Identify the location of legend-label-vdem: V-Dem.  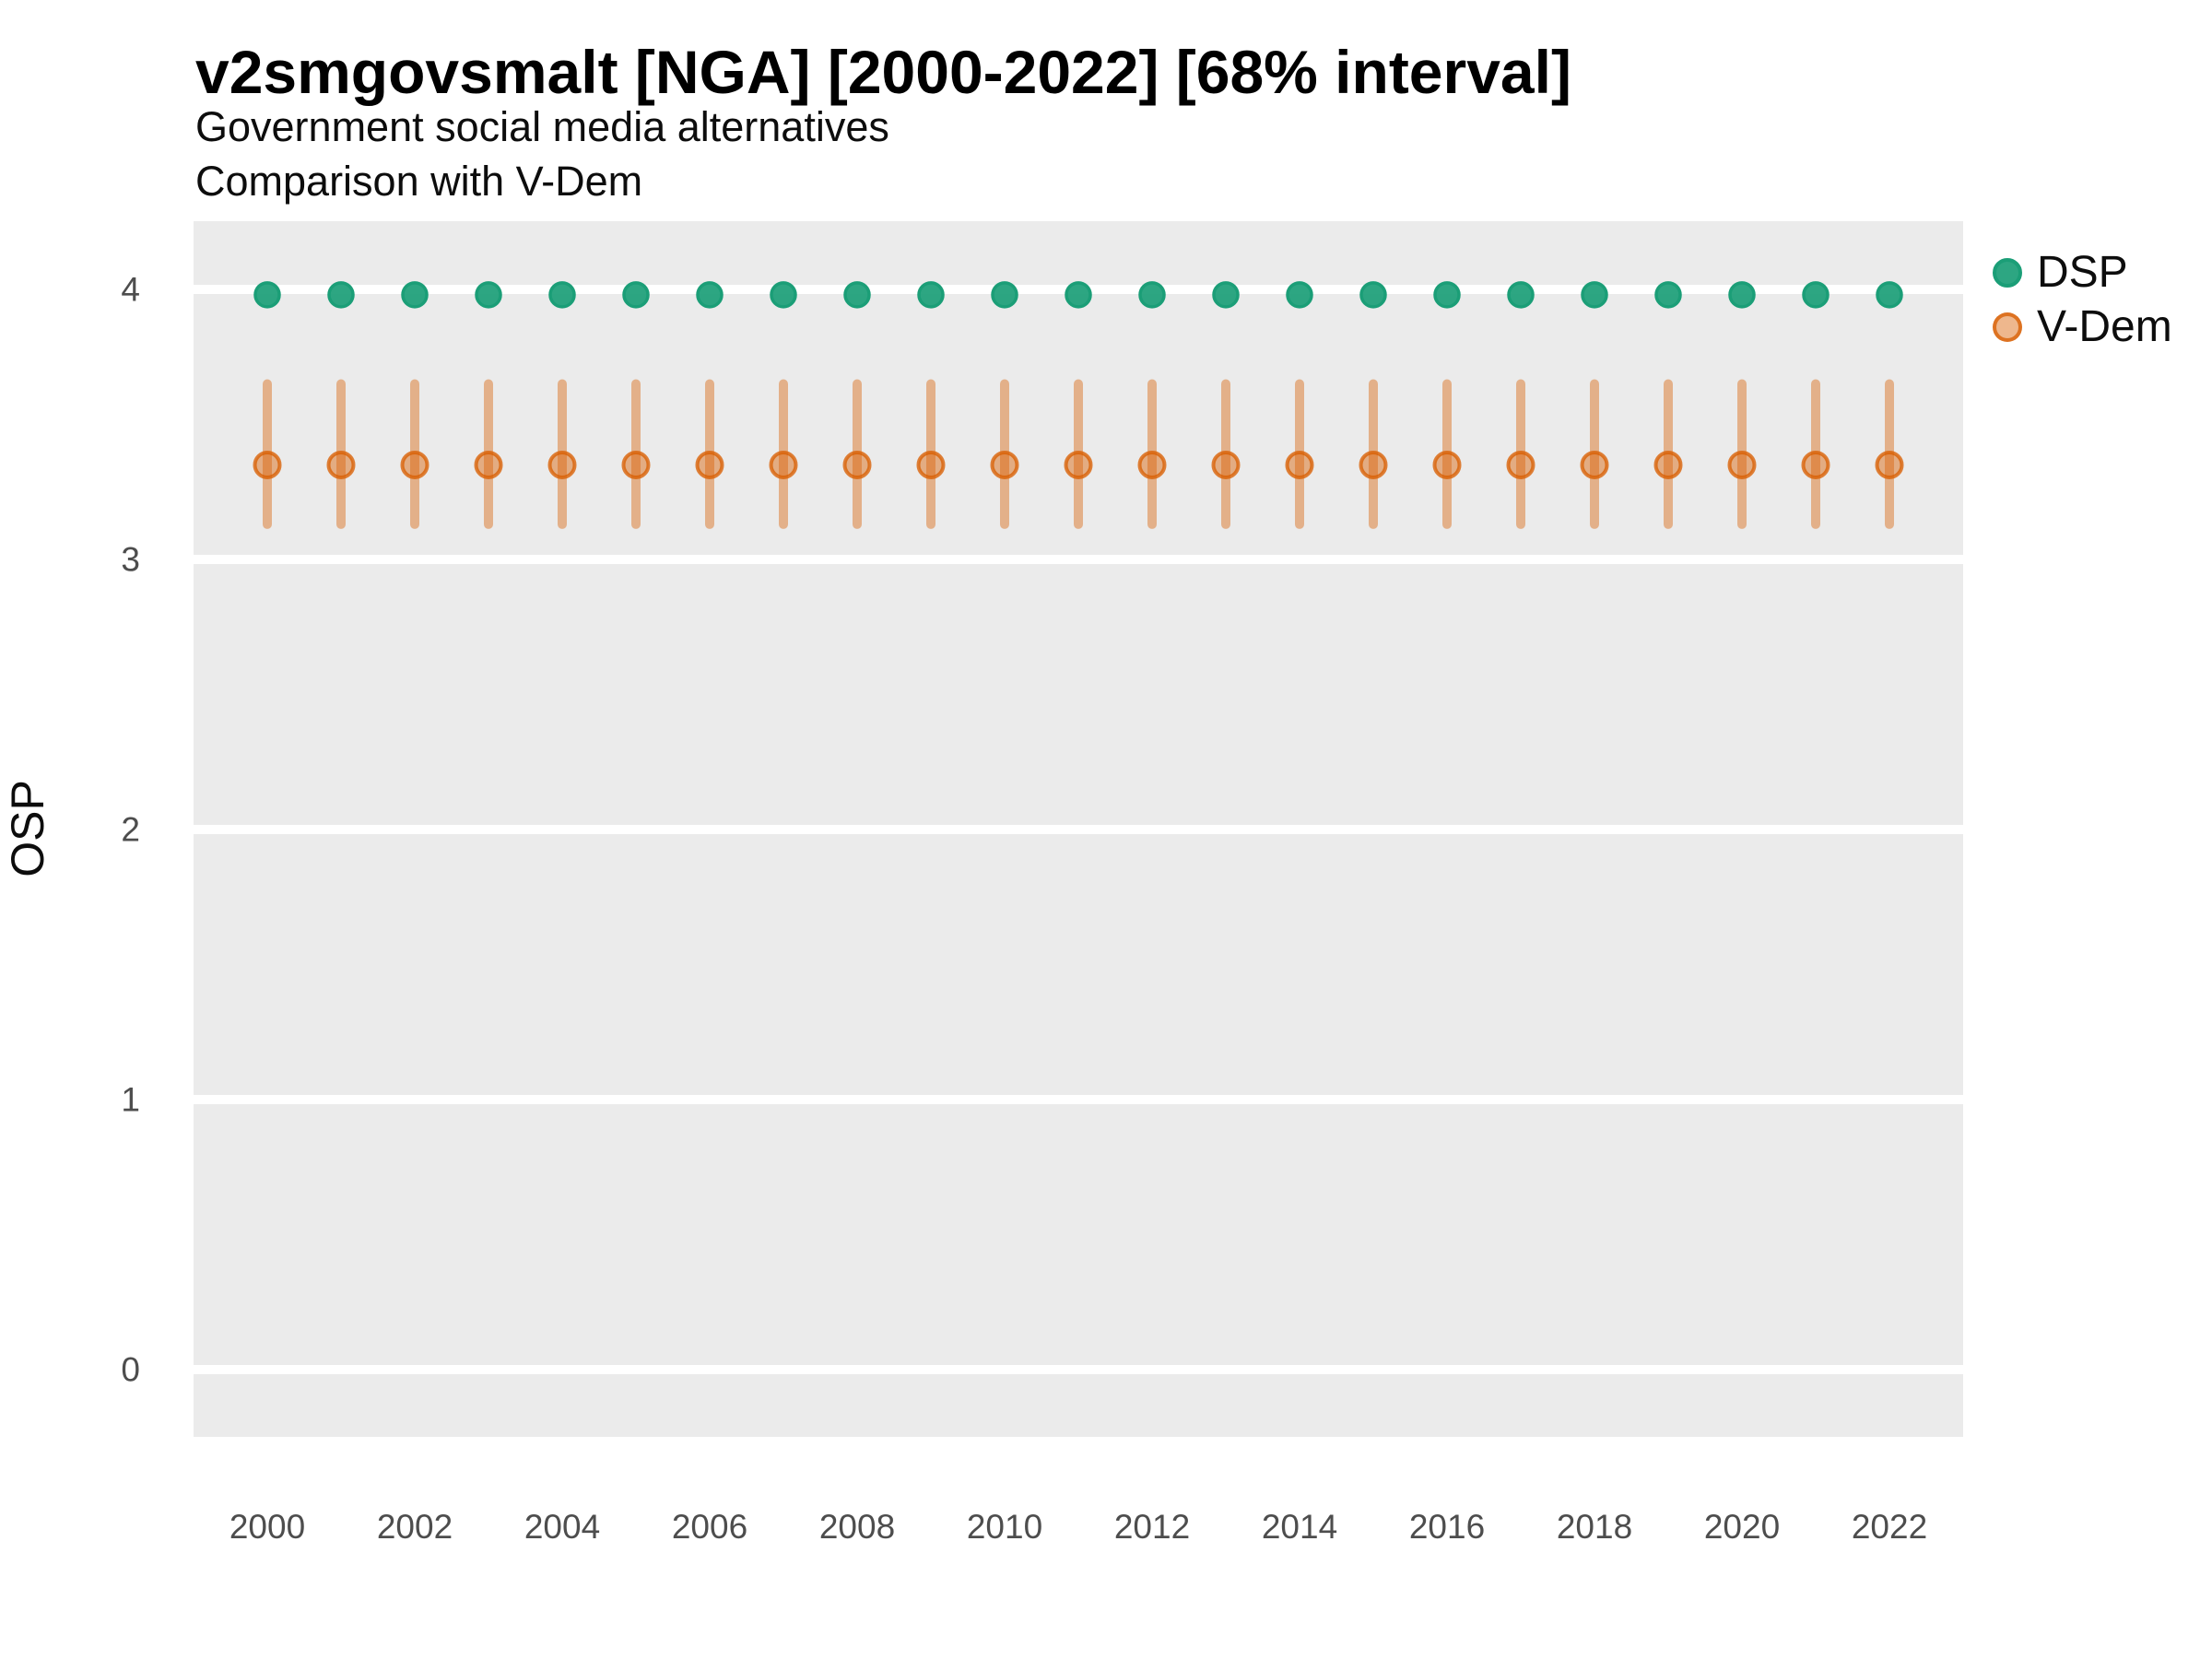
(2104, 326).